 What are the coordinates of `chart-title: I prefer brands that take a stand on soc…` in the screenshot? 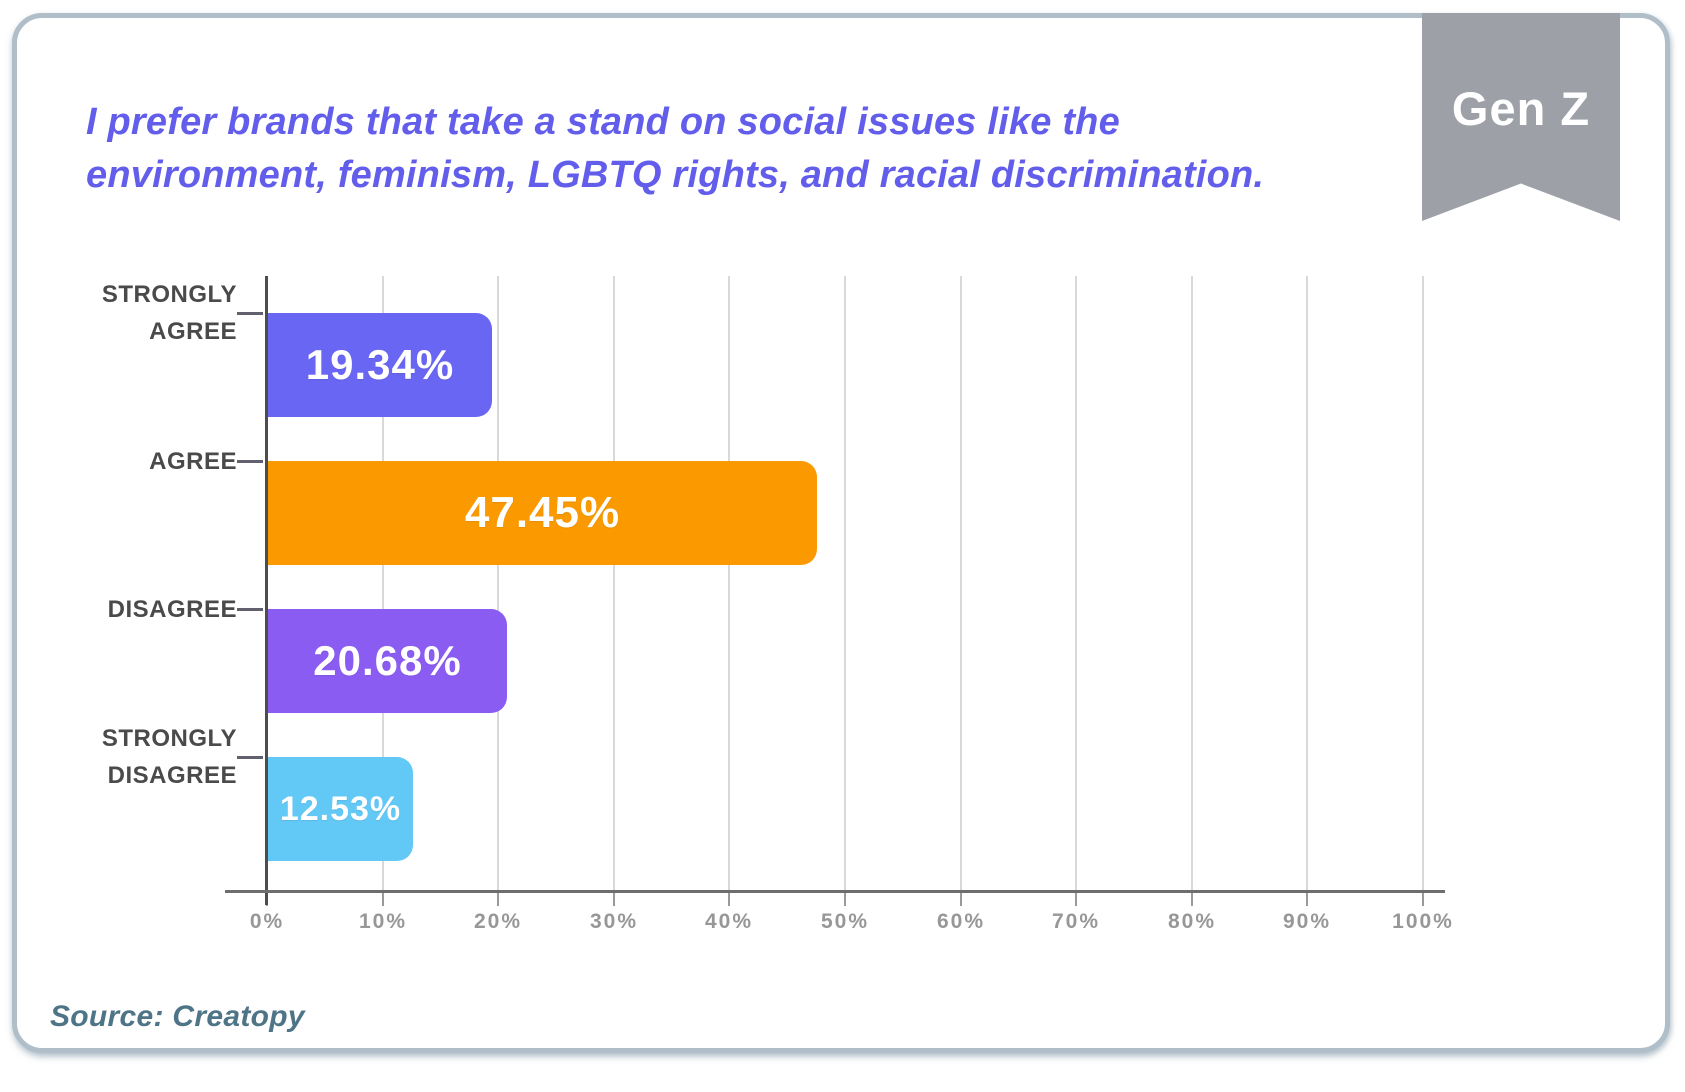 It's located at (736, 149).